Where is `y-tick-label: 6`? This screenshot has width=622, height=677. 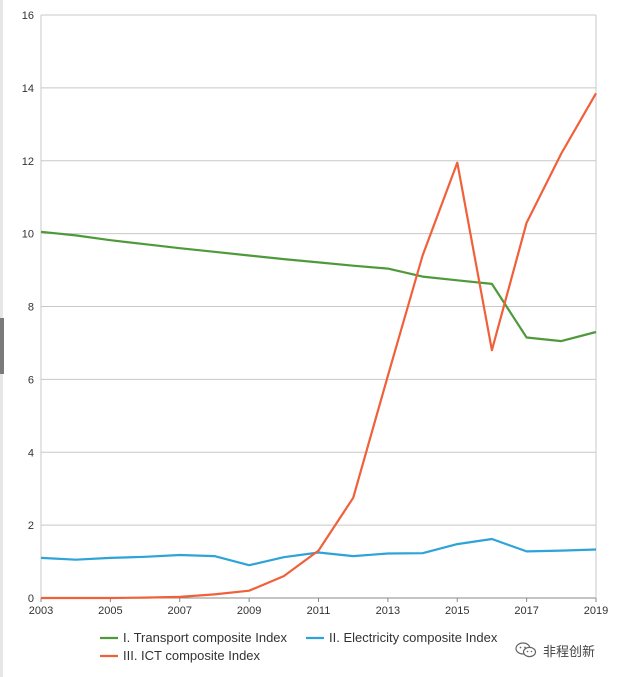 y-tick-label: 6 is located at coordinates (31, 380).